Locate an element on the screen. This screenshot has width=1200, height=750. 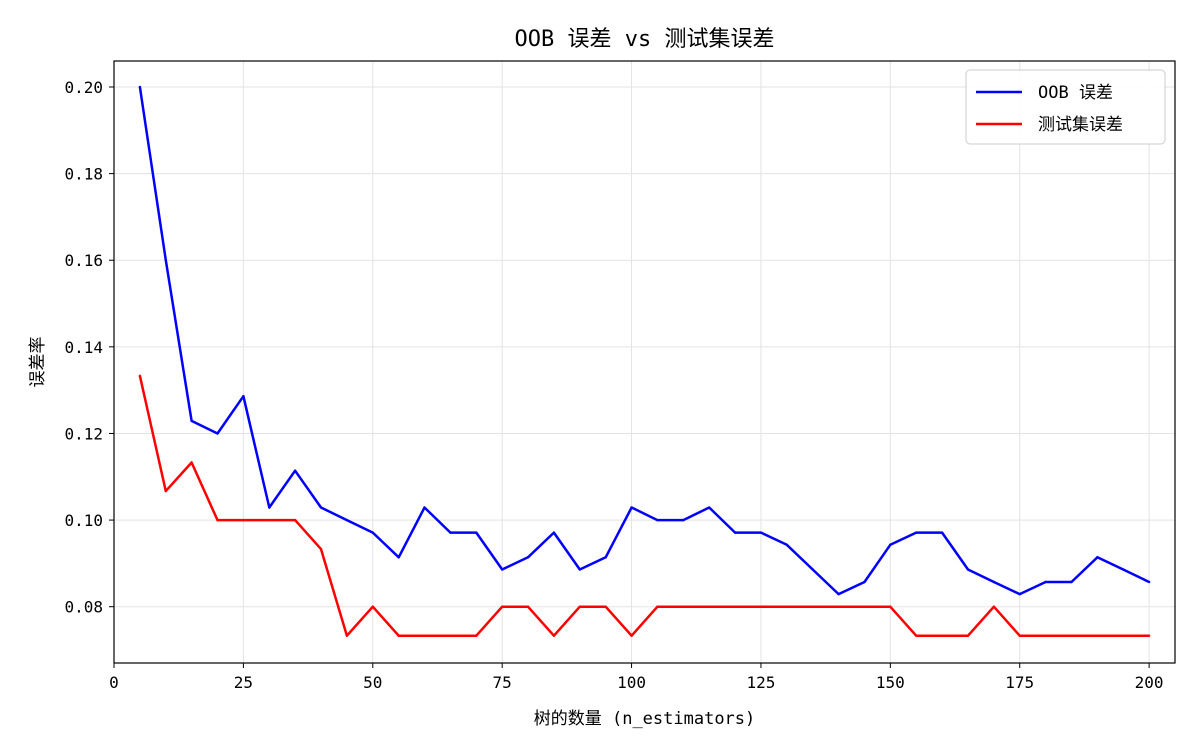
legend-label-test: 测试集误差 is located at coordinates (1080, 125).